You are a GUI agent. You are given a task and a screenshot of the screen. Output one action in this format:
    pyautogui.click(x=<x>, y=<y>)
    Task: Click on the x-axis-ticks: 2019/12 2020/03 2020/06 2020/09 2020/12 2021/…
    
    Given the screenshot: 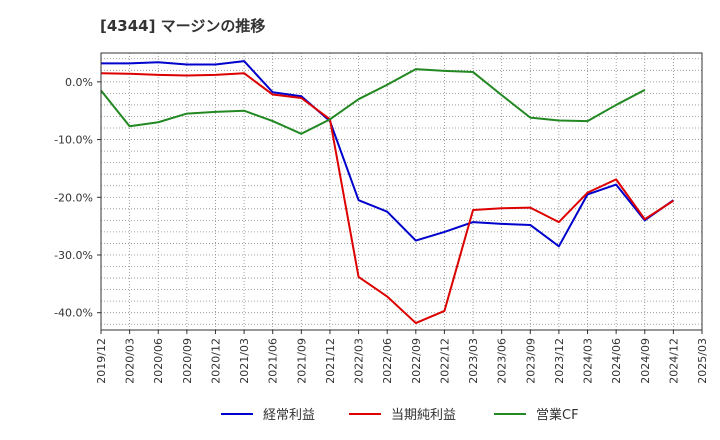 What is the action you would take?
    pyautogui.click(x=402, y=357)
    